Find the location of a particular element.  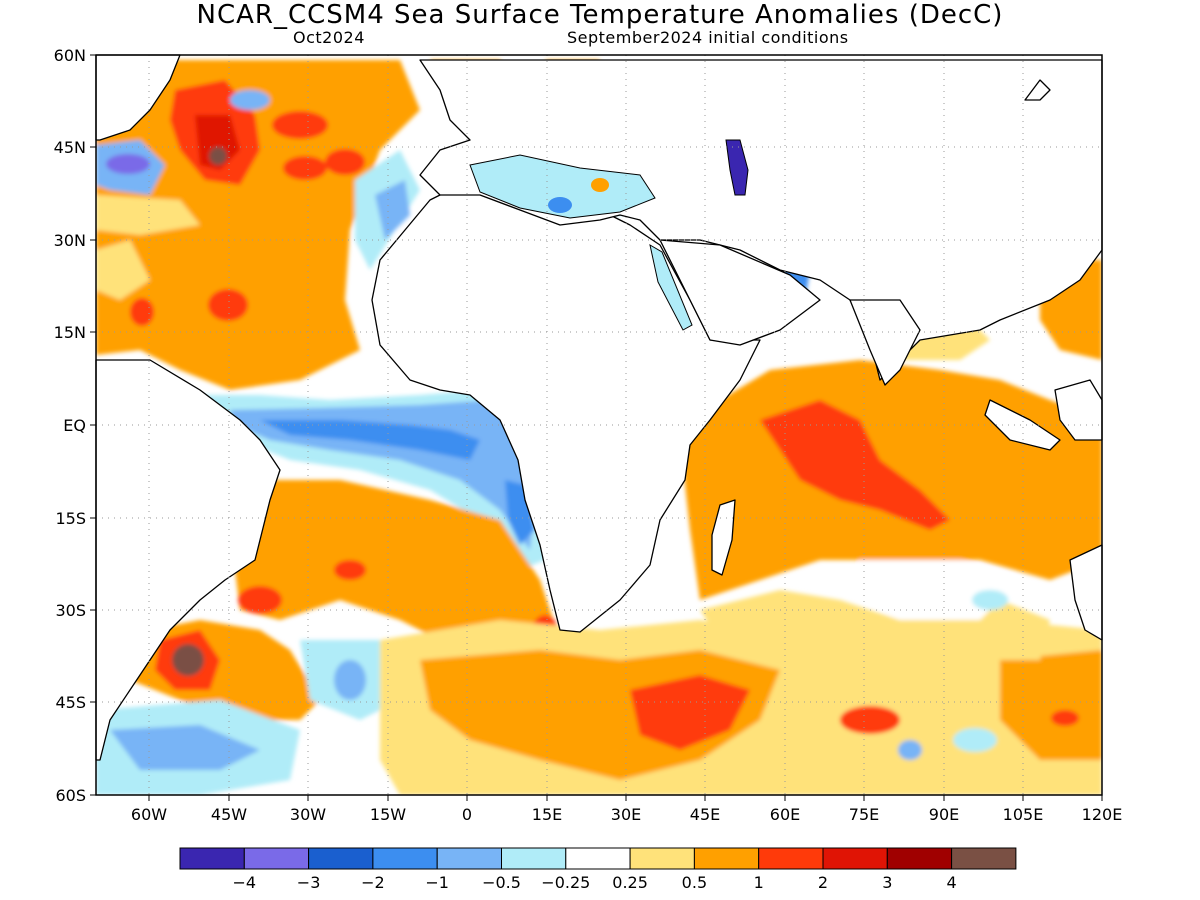

india-landmass is located at coordinates (885, 342).